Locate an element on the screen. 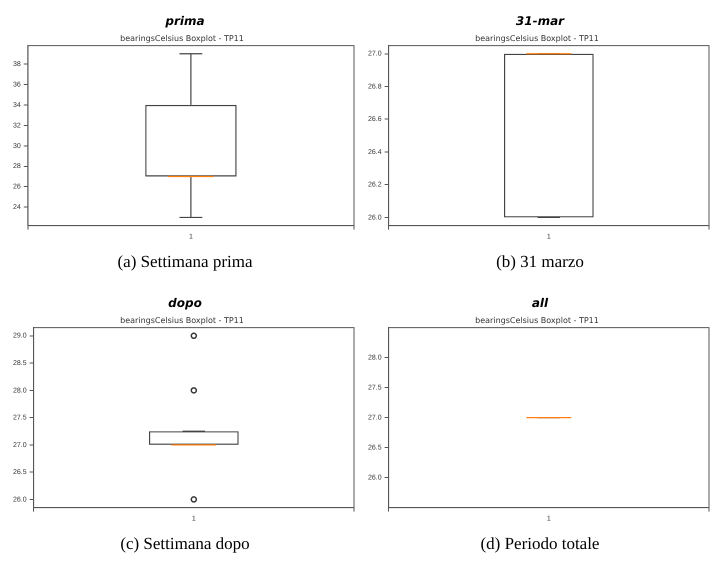  chart-title: all is located at coordinates (540, 304).